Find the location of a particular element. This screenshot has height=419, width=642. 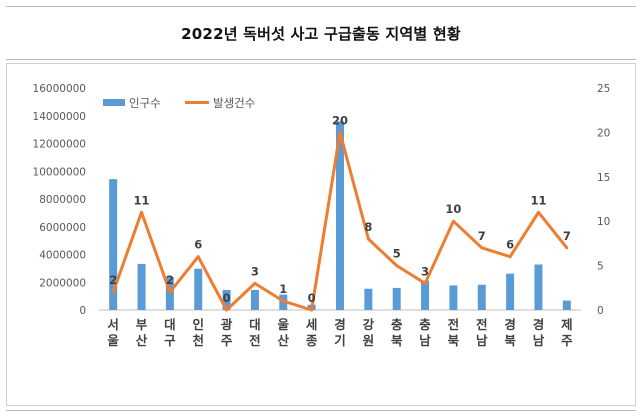

chart-title: 2022년 독버섯 사고 구급출동 지역별 현황 is located at coordinates (321, 33).